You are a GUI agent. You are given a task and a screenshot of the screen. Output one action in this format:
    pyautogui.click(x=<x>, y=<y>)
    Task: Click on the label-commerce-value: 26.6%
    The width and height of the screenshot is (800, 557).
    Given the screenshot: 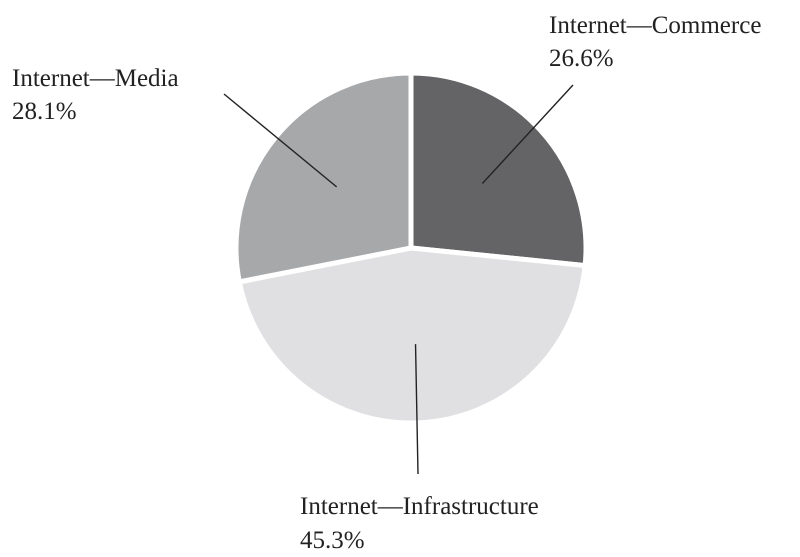 What is the action you would take?
    pyautogui.click(x=581, y=58)
    